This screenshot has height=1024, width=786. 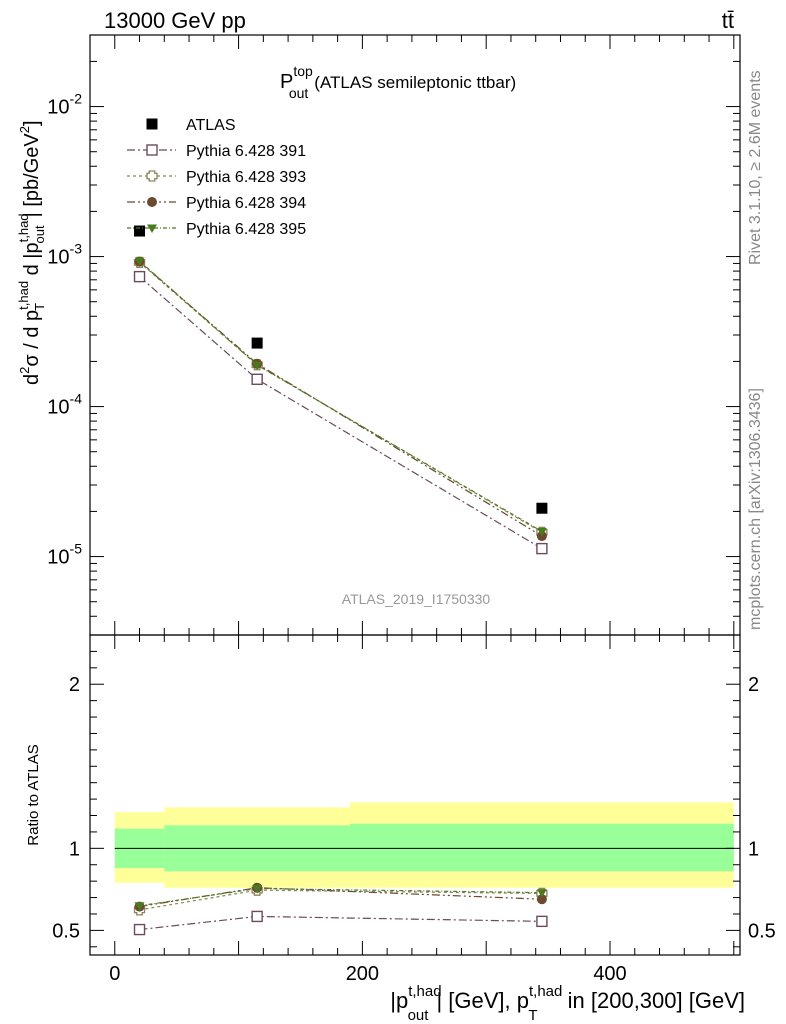 I want to click on analysis-watermark: ATLAS_2019_I1750330, so click(x=416, y=599).